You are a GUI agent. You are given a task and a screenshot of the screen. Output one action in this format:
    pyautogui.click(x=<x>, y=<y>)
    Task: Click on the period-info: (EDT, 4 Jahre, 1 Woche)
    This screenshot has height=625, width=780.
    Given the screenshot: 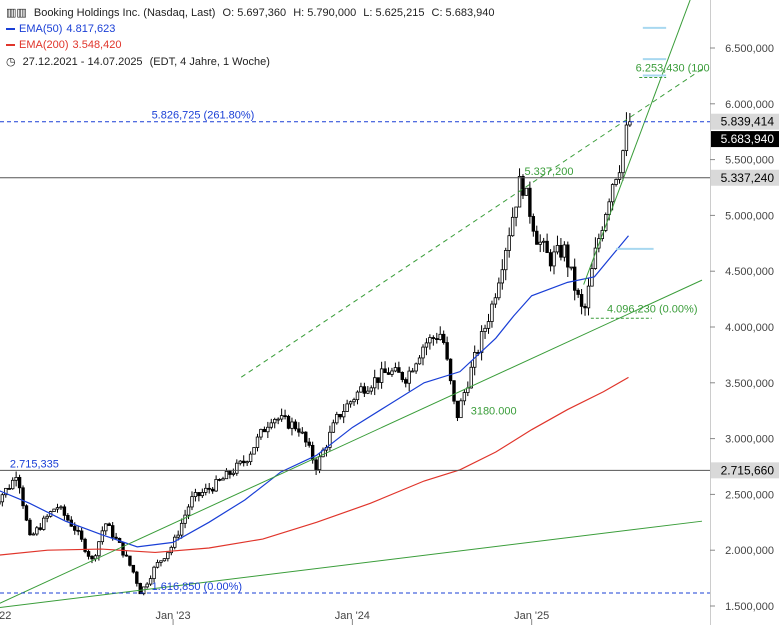 What is the action you would take?
    pyautogui.click(x=209, y=62)
    